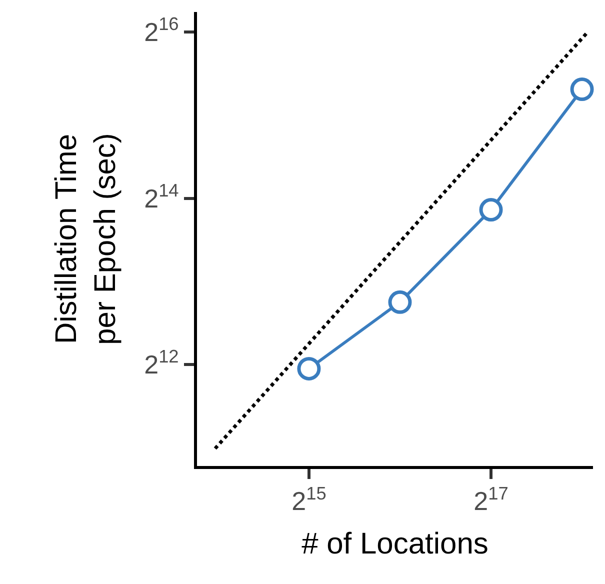  I want to click on y-tick-label: 2$^{16}$, so click(161, 31).